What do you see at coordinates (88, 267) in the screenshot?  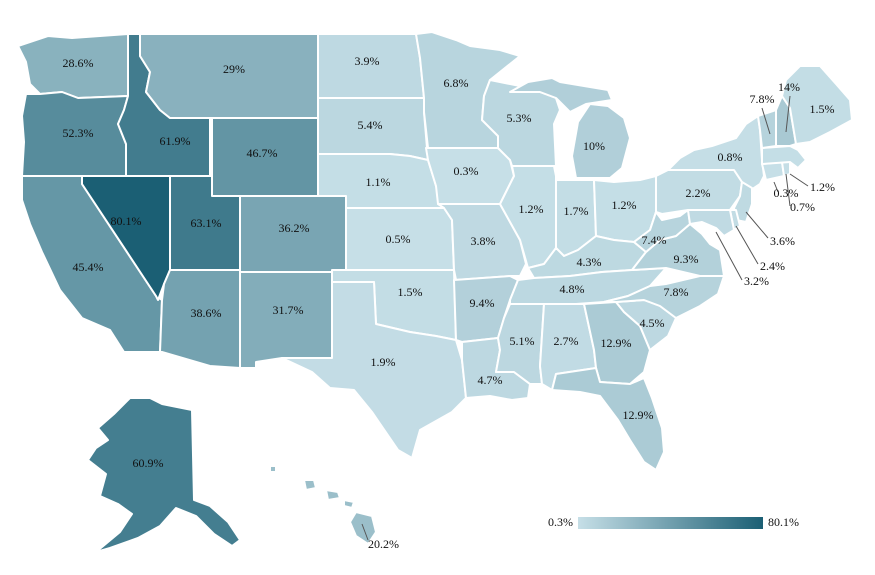 I see `label-CA: 45.4%` at bounding box center [88, 267].